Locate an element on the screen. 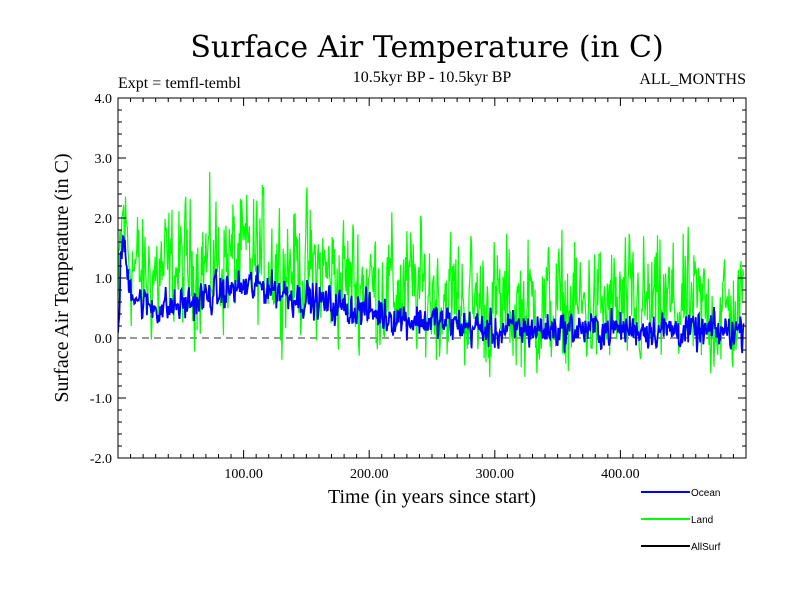 The height and width of the screenshot is (600, 800). x-tick-label: 300.00 is located at coordinates (495, 474).